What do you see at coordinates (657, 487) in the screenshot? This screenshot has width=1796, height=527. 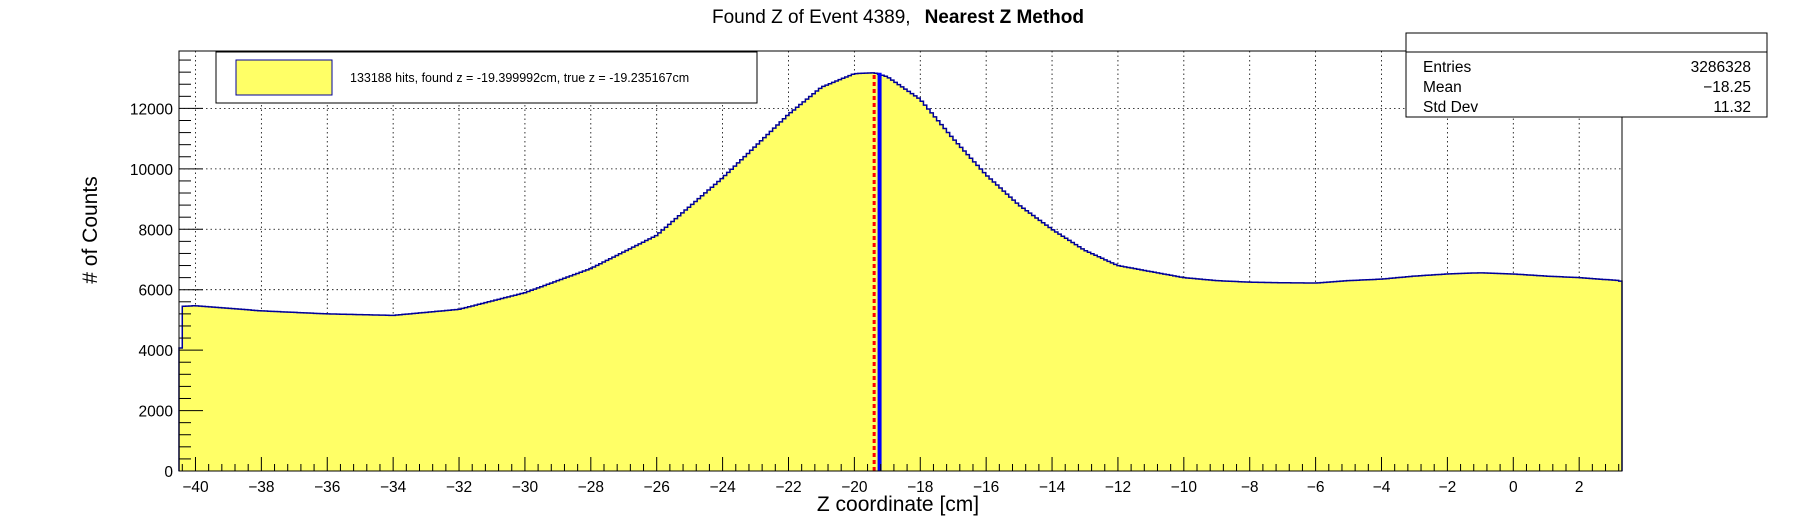 I see `x-tick-label: −26` at bounding box center [657, 487].